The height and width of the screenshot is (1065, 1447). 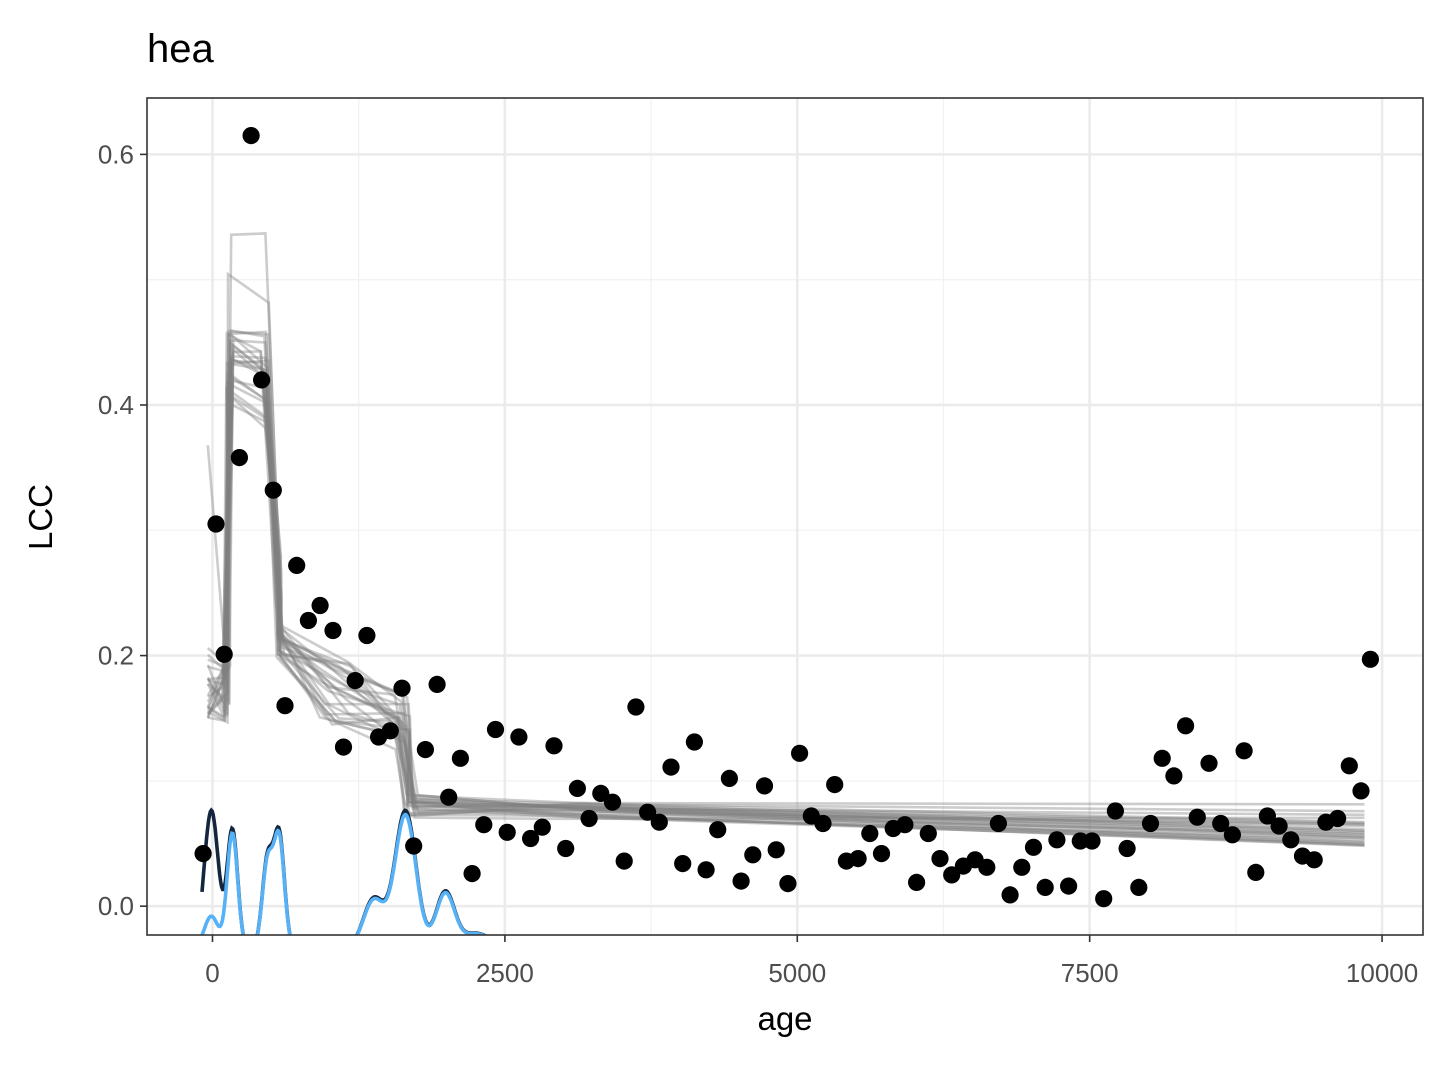 I want to click on x-tick-label: 0, so click(x=212, y=973).